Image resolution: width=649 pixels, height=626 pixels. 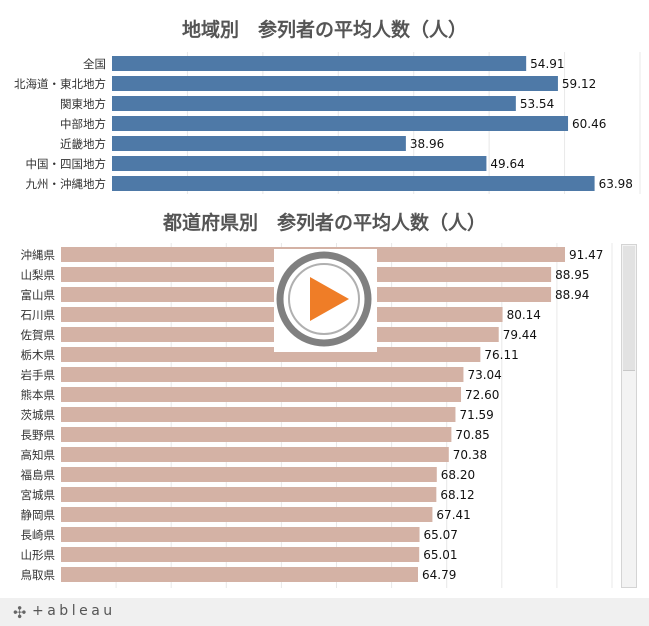 What do you see at coordinates (66, 164) in the screenshot?
I see `category-label: 中国・四国地方` at bounding box center [66, 164].